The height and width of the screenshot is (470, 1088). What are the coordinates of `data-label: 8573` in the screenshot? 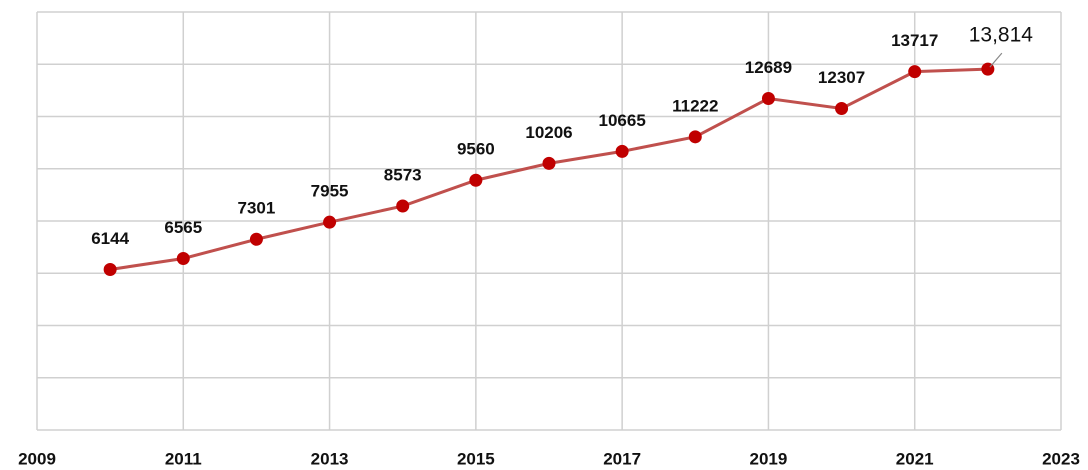 It's located at (403, 175).